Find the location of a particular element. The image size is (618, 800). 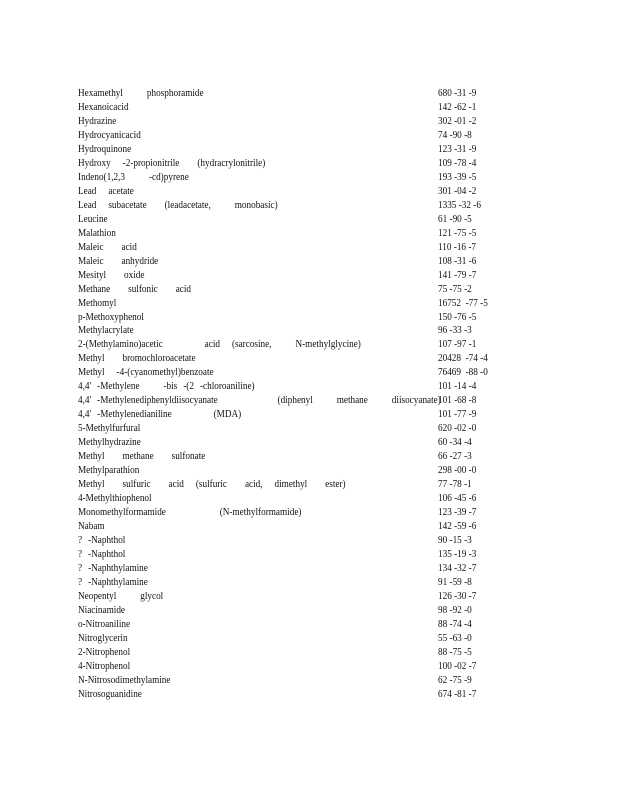

list-item: ? -Naphthol 90 -15 -3 is located at coordinates (308, 541).